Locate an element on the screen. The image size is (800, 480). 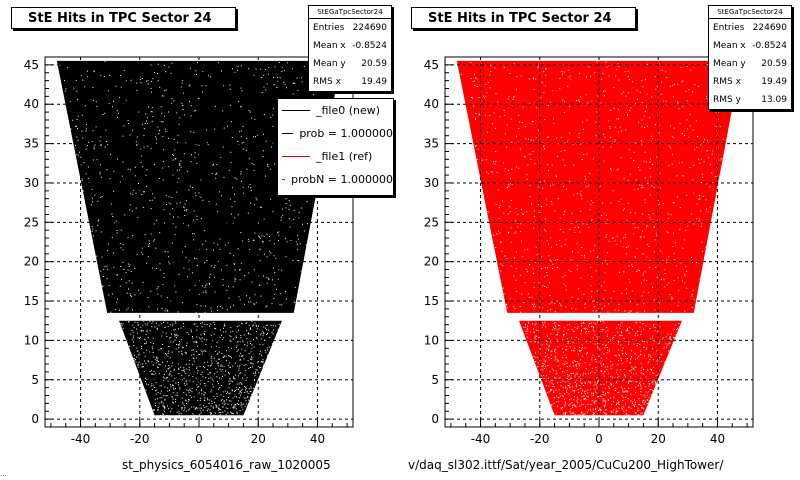
stats-row: RMS x 19.49 is located at coordinates (750, 82).